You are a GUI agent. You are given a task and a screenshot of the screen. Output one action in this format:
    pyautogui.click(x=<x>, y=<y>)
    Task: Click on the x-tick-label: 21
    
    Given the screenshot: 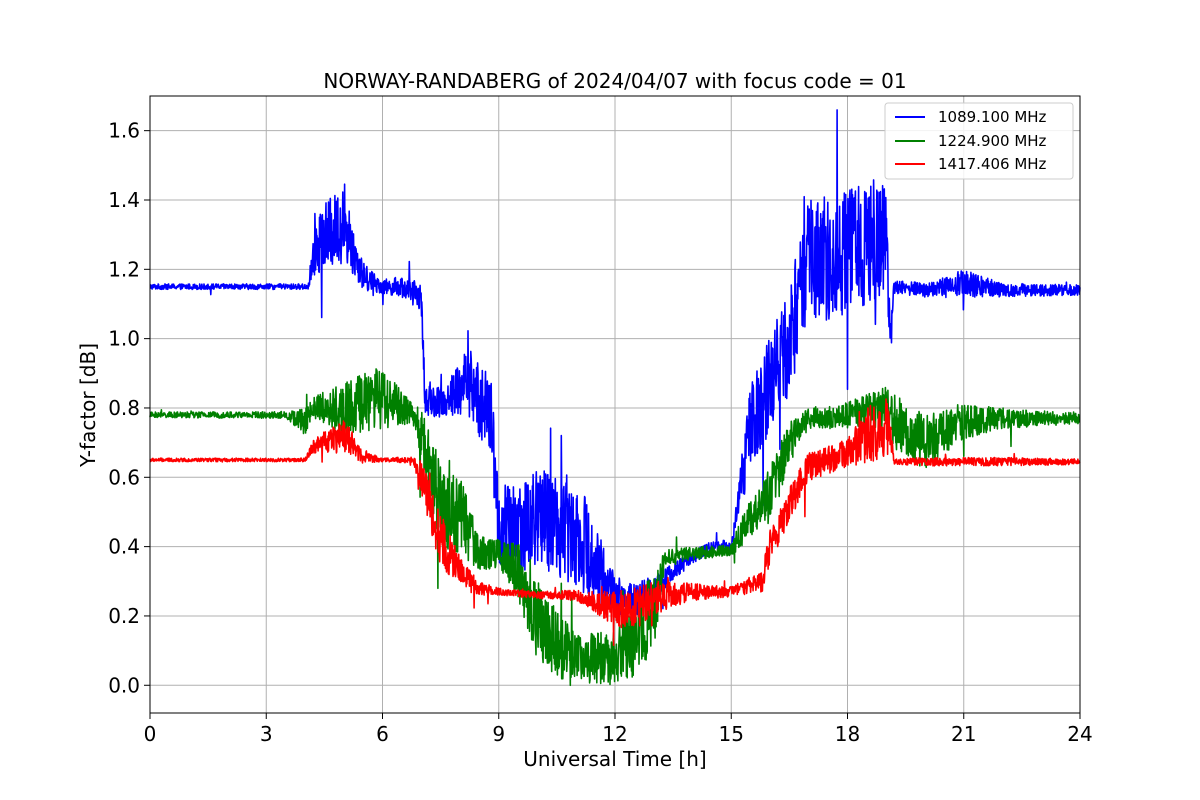 What is the action you would take?
    pyautogui.click(x=963, y=734)
    